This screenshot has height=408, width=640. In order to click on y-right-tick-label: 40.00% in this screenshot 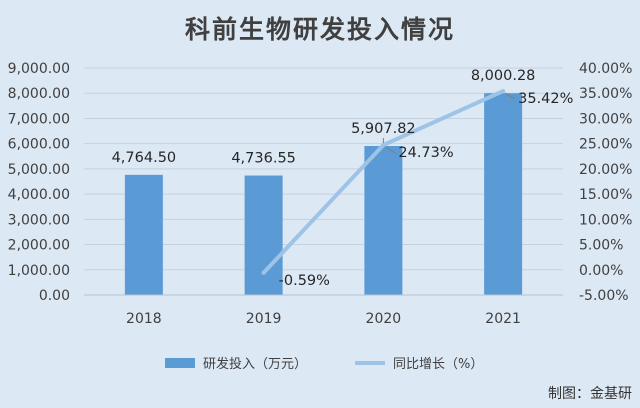, I will do `click(605, 69)`.